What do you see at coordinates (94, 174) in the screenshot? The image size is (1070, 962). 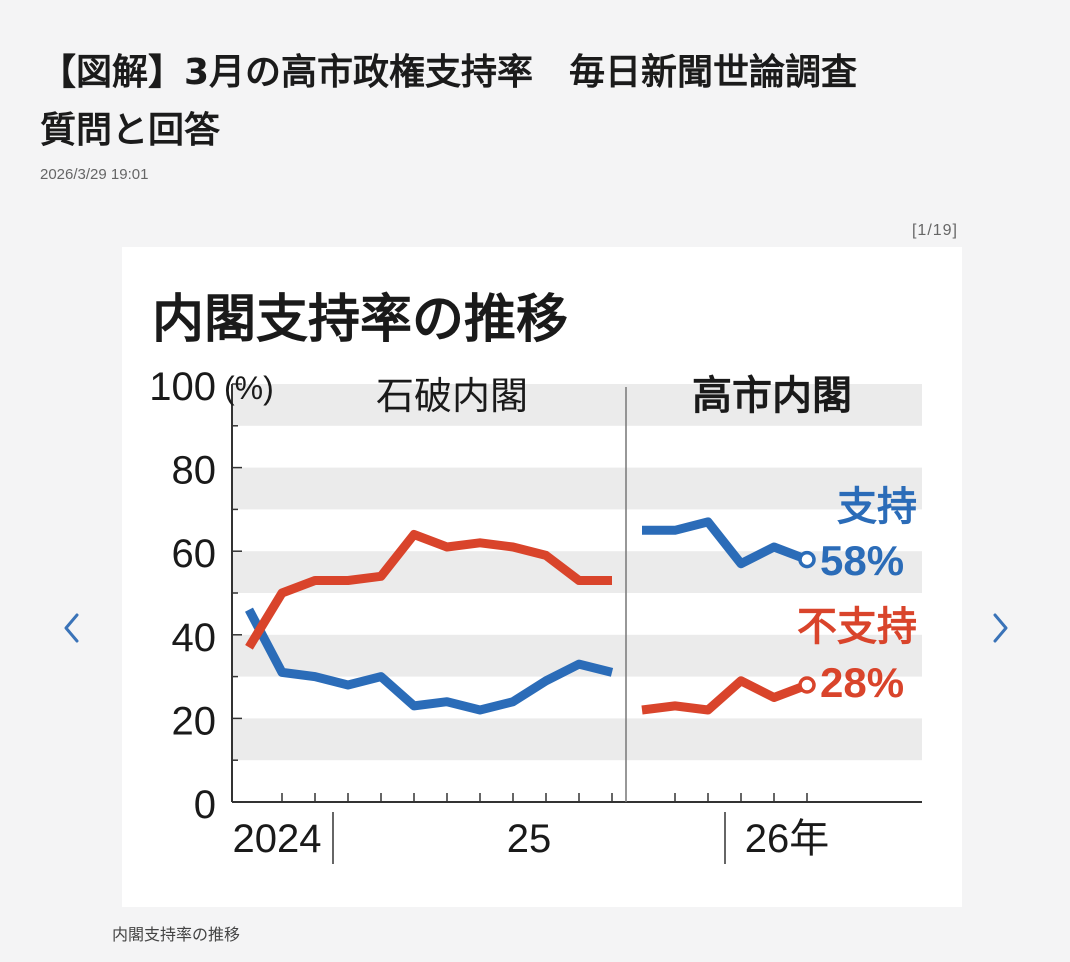 I see `publish-timestamp: 2026/3/29 19:01` at bounding box center [94, 174].